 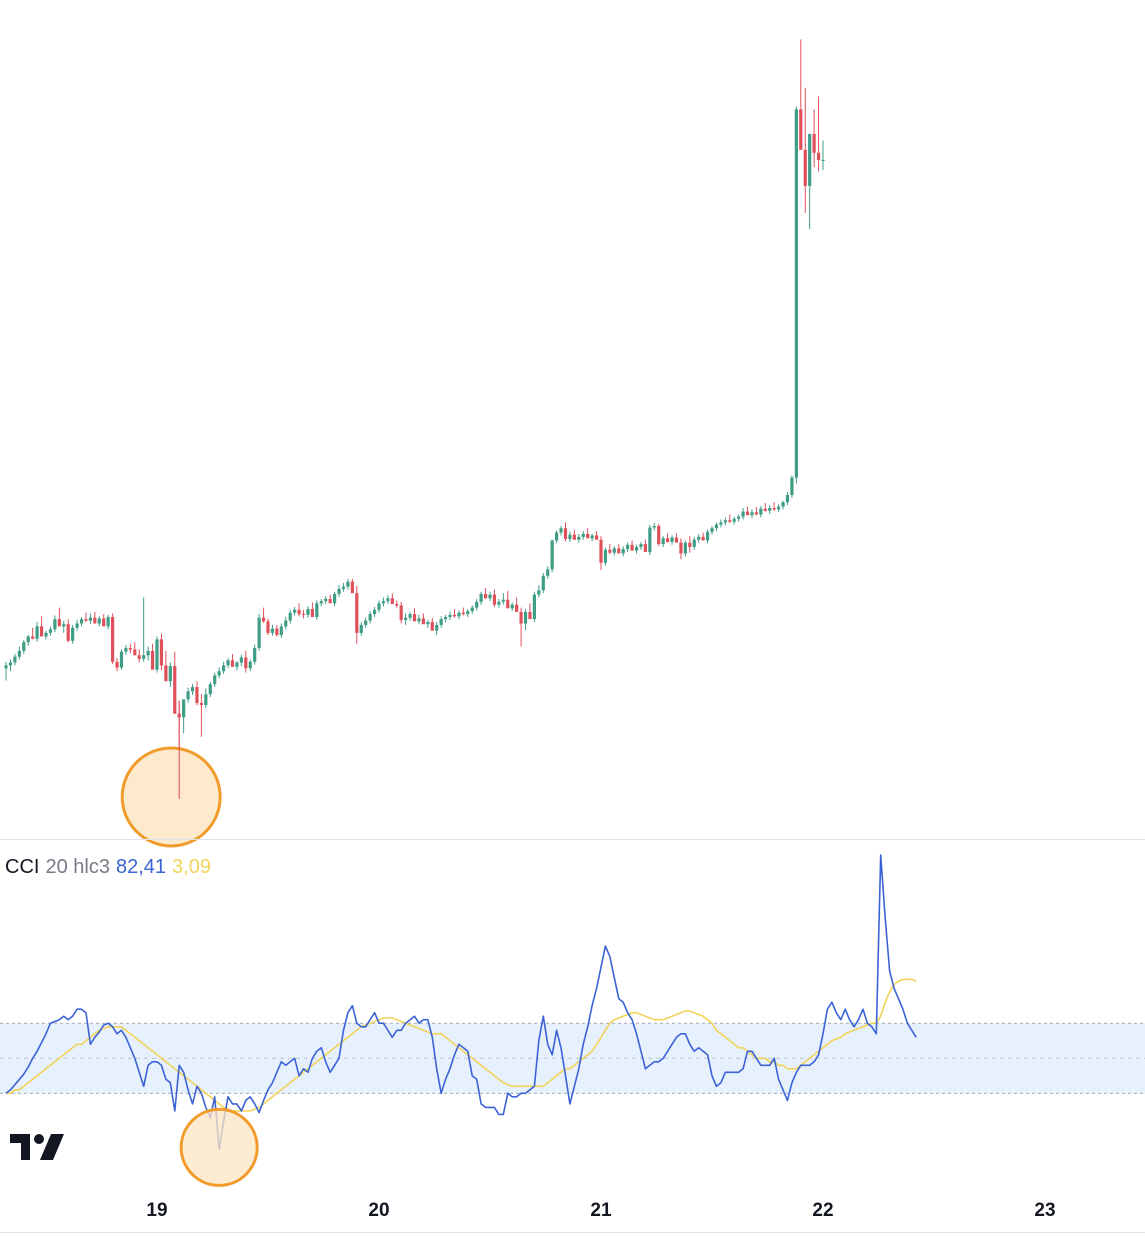 I want to click on time-axis: 19 20 21 22 23, so click(x=600, y=1210).